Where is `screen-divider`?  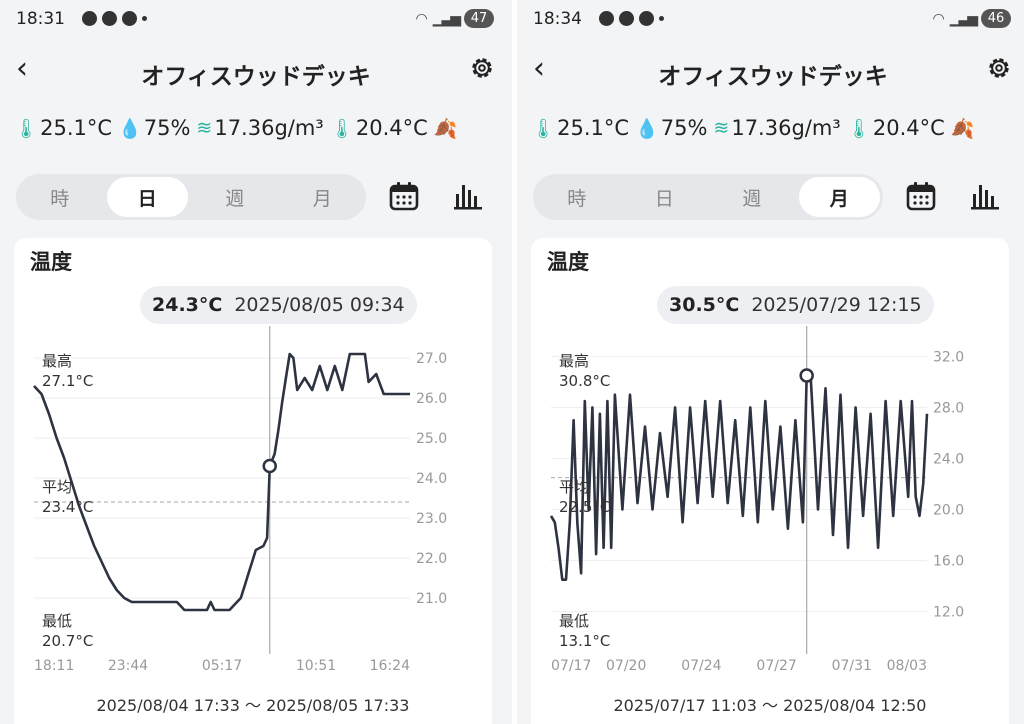 screen-divider is located at coordinates (514, 362).